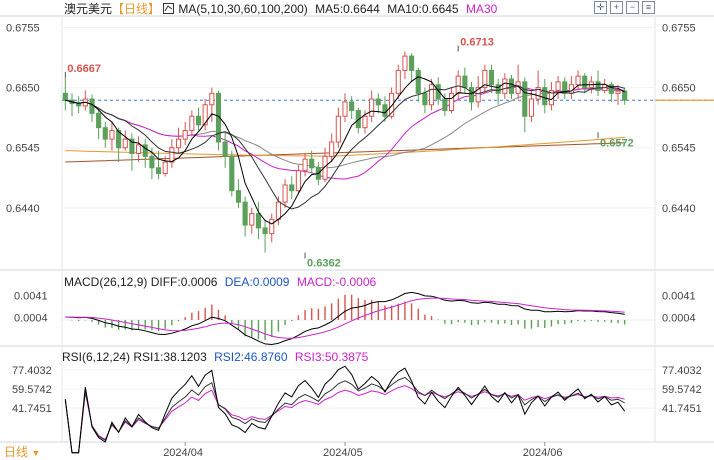 Image resolution: width=714 pixels, height=460 pixels. What do you see at coordinates (679, 209) in the screenshot?
I see `price-tick-label-right: 0.6440` at bounding box center [679, 209].